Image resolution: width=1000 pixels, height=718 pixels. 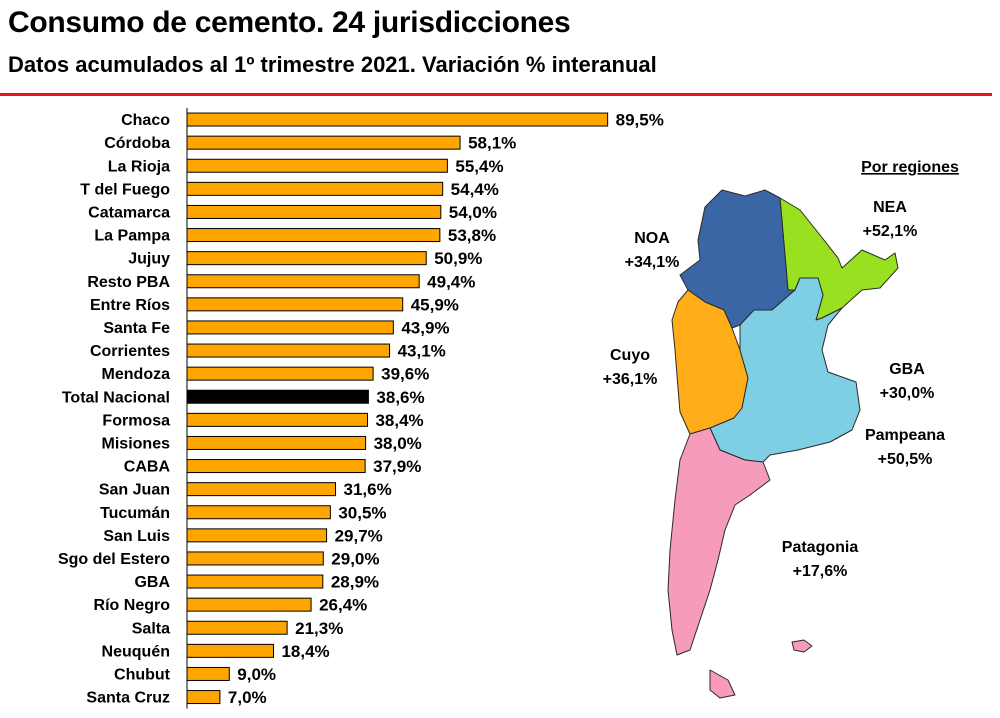 I want to click on label-patagonia-value: +17,6%, so click(x=820, y=571).